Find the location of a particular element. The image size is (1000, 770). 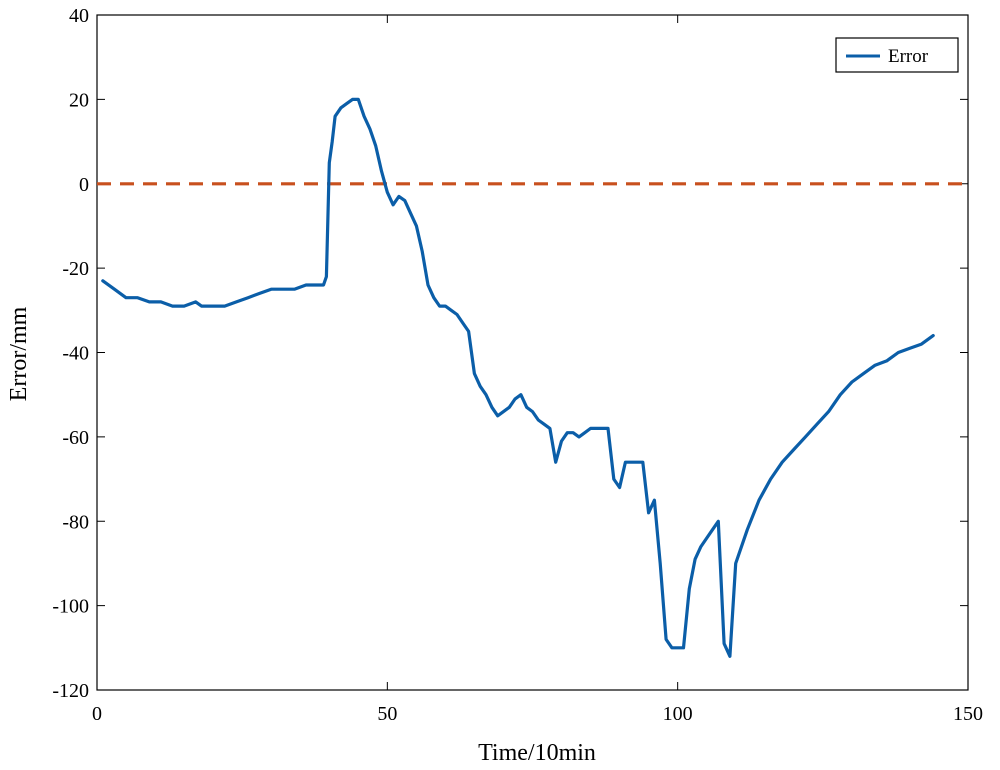

x-tick-label: 150 is located at coordinates (968, 714).